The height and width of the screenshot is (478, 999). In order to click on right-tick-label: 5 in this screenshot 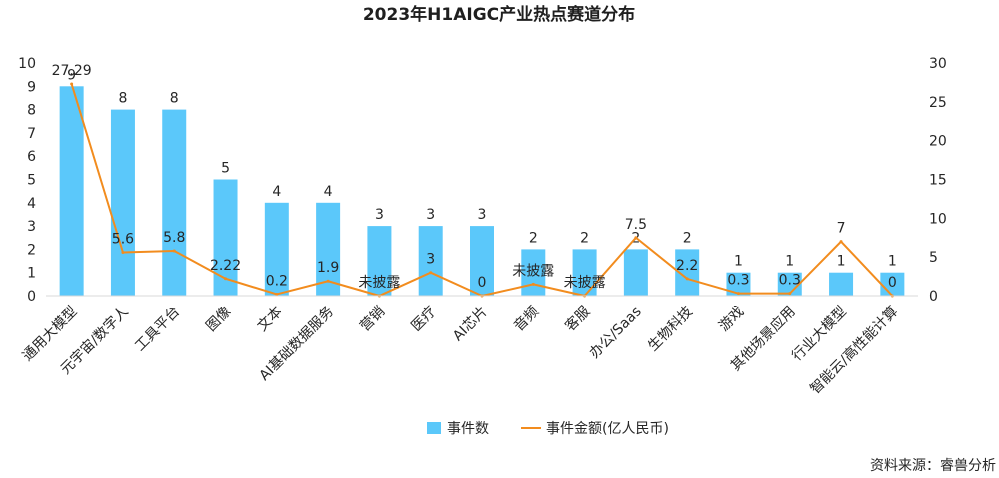, I will do `click(933, 258)`.